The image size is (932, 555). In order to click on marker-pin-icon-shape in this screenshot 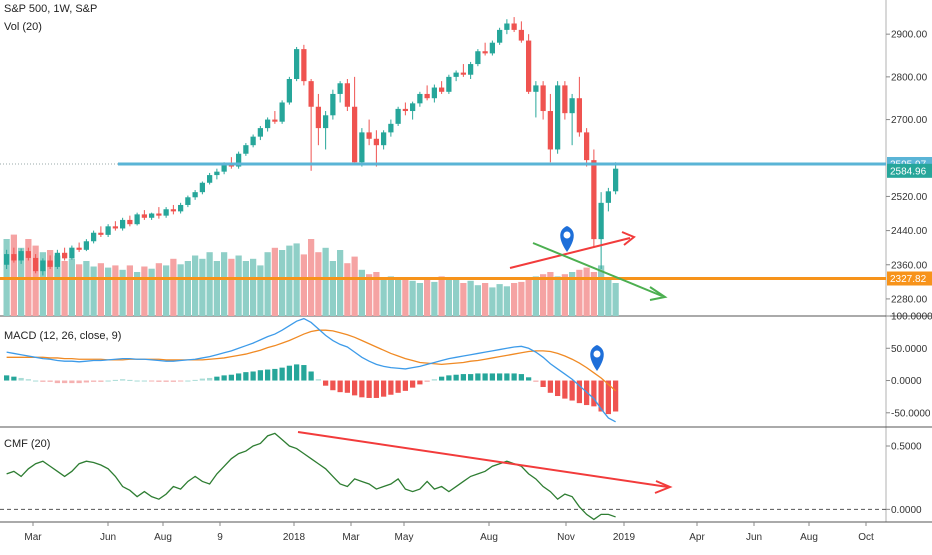, I will do `click(567, 239)`.